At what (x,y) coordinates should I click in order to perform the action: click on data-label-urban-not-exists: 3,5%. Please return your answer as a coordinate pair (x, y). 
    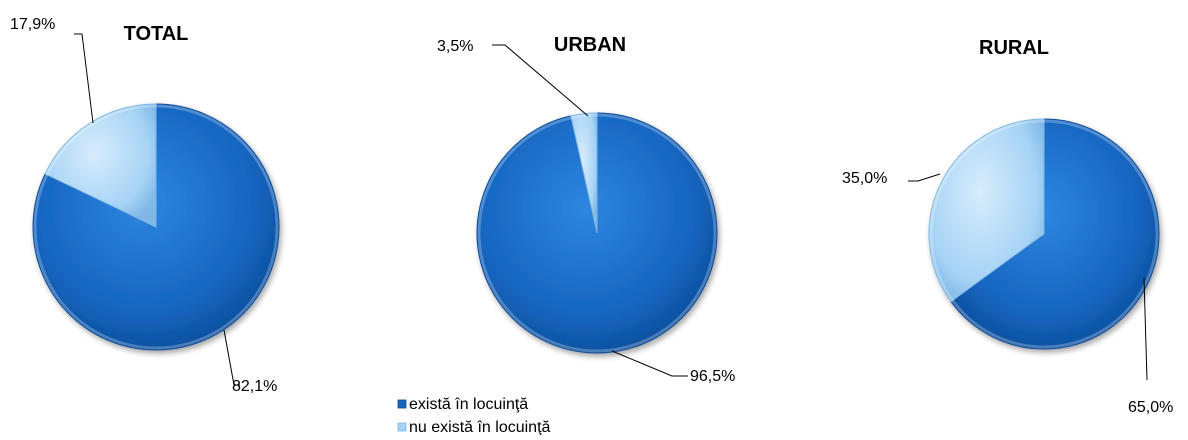
    Looking at the image, I should click on (455, 46).